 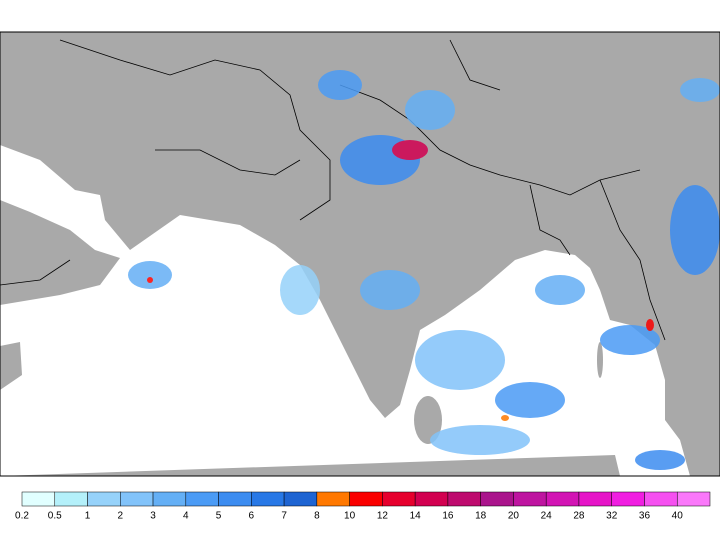 What do you see at coordinates (350, 516) in the screenshot?
I see `colorbar-label: 10` at bounding box center [350, 516].